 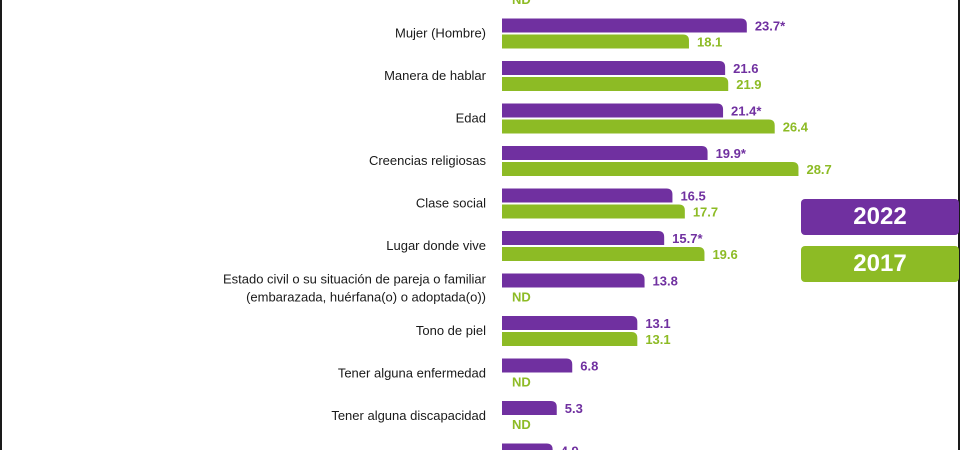 What do you see at coordinates (451, 203) in the screenshot?
I see `category-label: Clase social` at bounding box center [451, 203].